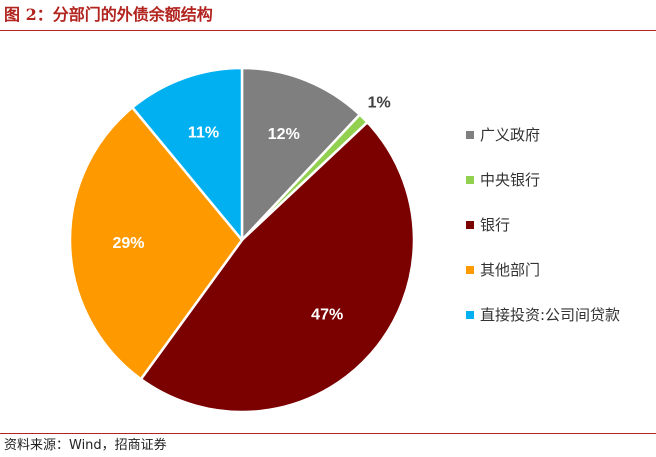 This screenshot has height=457, width=656. What do you see at coordinates (510, 180) in the screenshot?
I see `legend-label-1: 中央银行` at bounding box center [510, 180].